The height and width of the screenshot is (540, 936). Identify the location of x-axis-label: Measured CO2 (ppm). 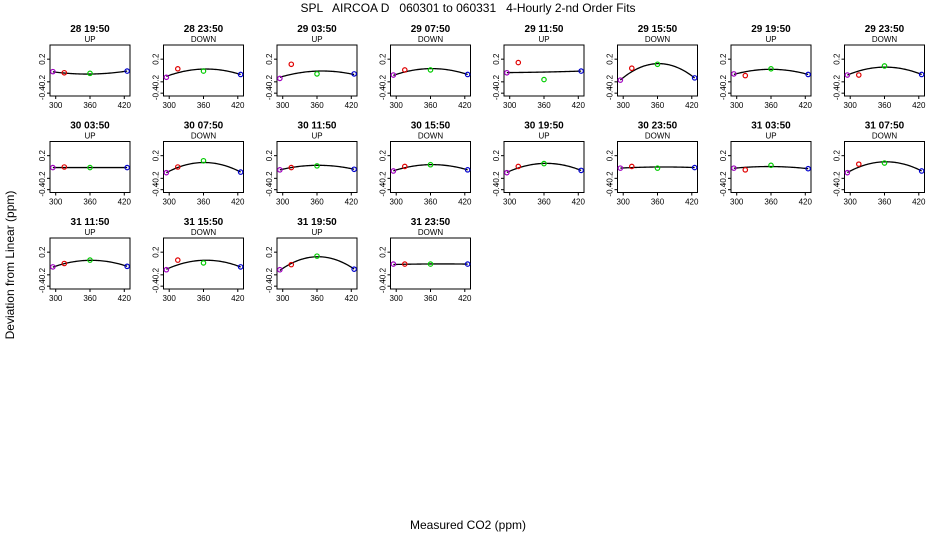
(468, 525).